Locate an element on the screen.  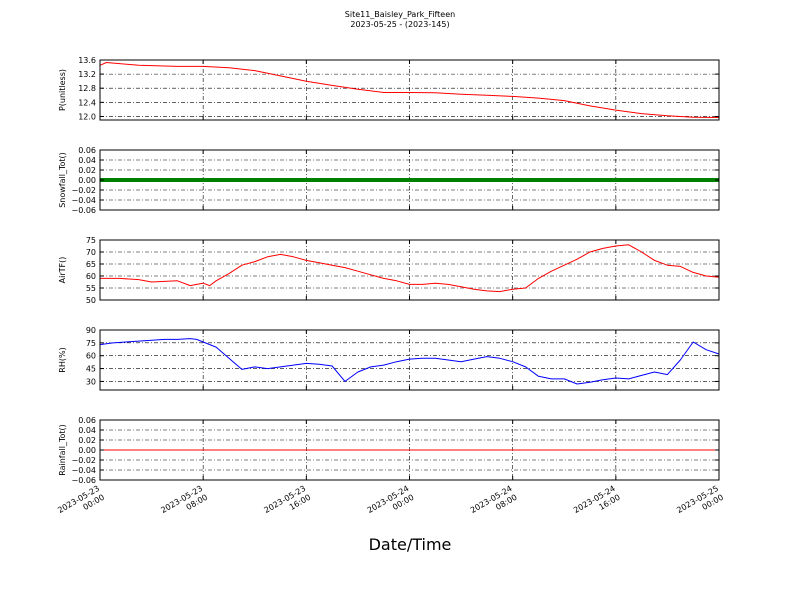
ytick-label-snow-2: −0.02 is located at coordinates (83, 190).